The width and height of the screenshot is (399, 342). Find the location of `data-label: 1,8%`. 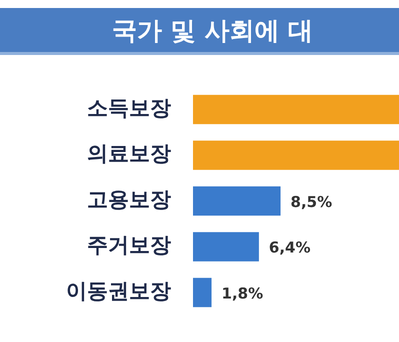

data-label: 1,8% is located at coordinates (243, 293).